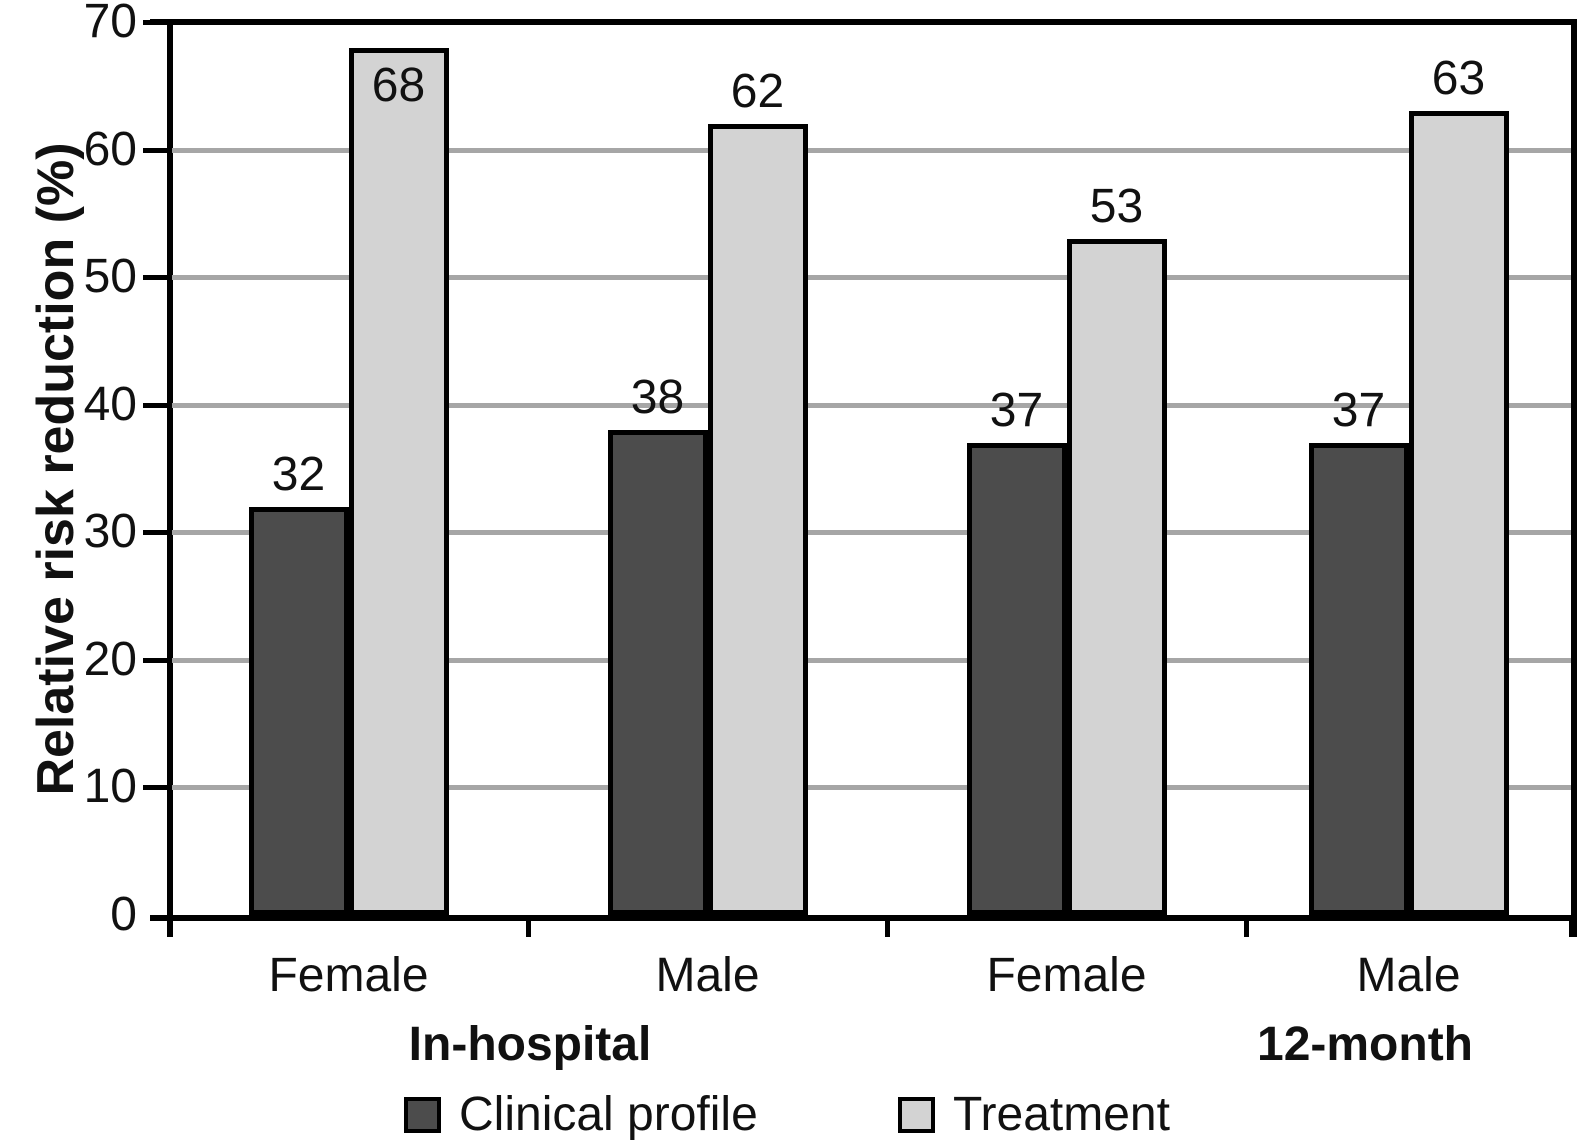 Image resolution: width=1577 pixels, height=1148 pixels. Describe the element at coordinates (608, 1114) in the screenshot. I see `legend-label-clinical-profile: Clinical profile` at that location.